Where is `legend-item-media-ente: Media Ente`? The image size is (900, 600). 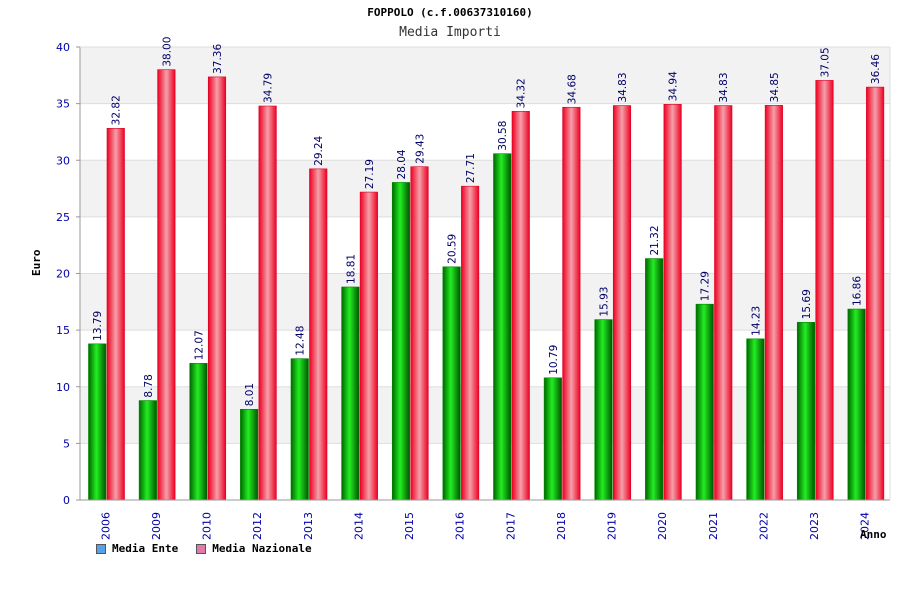
legend-item-media-ente: Media Ente is located at coordinates (137, 548).